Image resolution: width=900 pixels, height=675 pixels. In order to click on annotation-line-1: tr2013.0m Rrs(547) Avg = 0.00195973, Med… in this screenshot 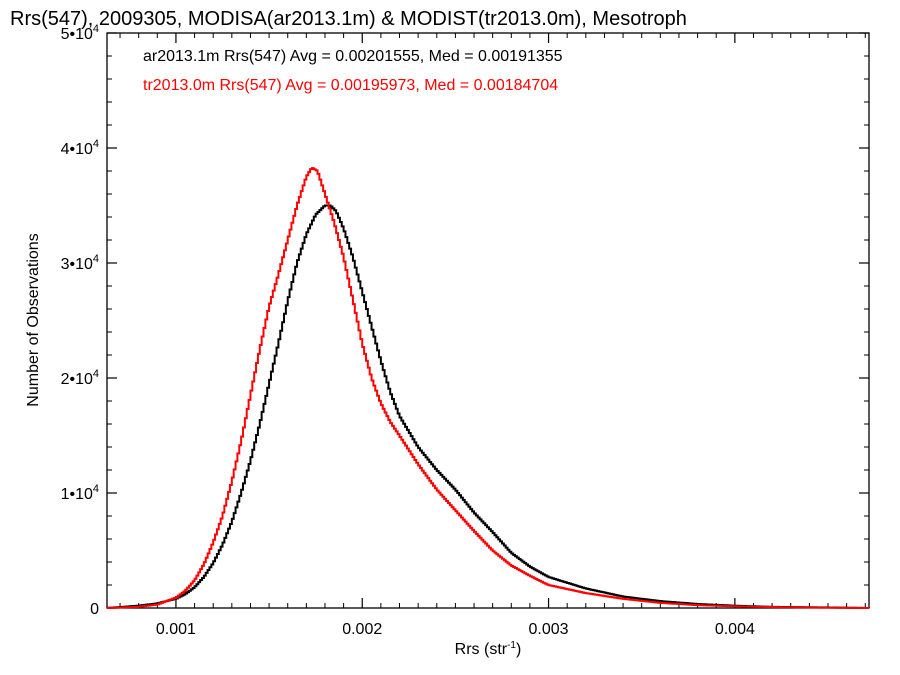, I will do `click(350, 85)`.